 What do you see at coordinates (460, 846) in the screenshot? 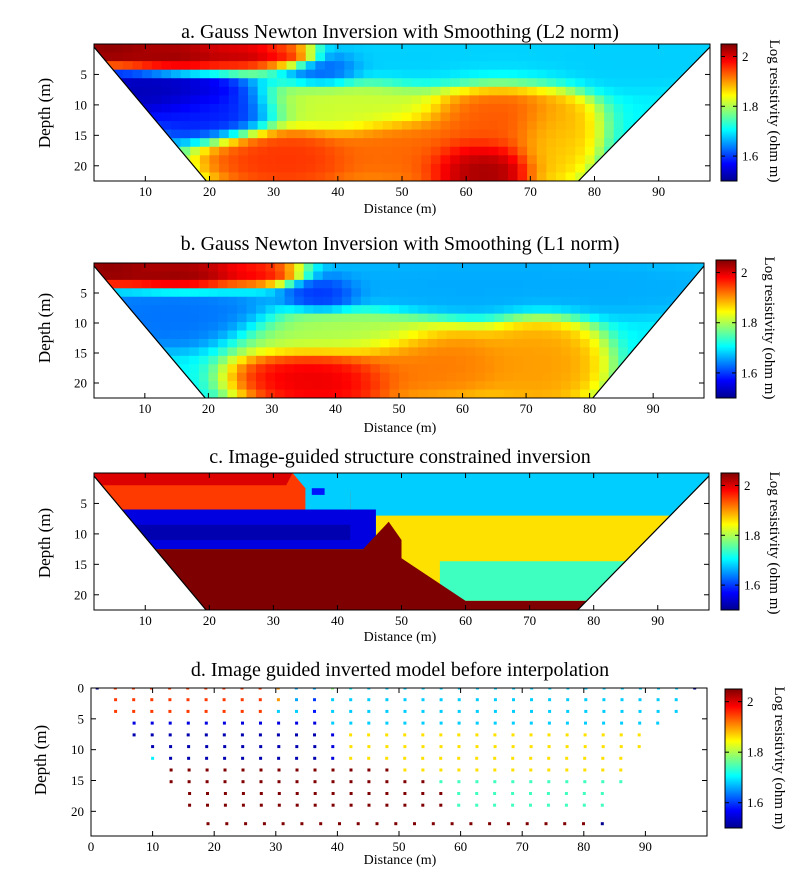
I see `panel-d-xtick-label: 60` at bounding box center [460, 846].